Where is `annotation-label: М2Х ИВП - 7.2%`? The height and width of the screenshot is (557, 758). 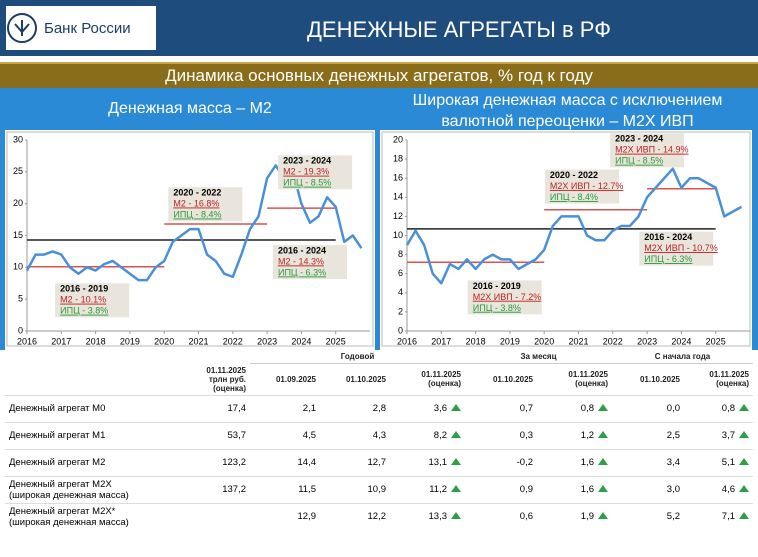 annotation-label: М2Х ИВП - 7.2% is located at coordinates (507, 297).